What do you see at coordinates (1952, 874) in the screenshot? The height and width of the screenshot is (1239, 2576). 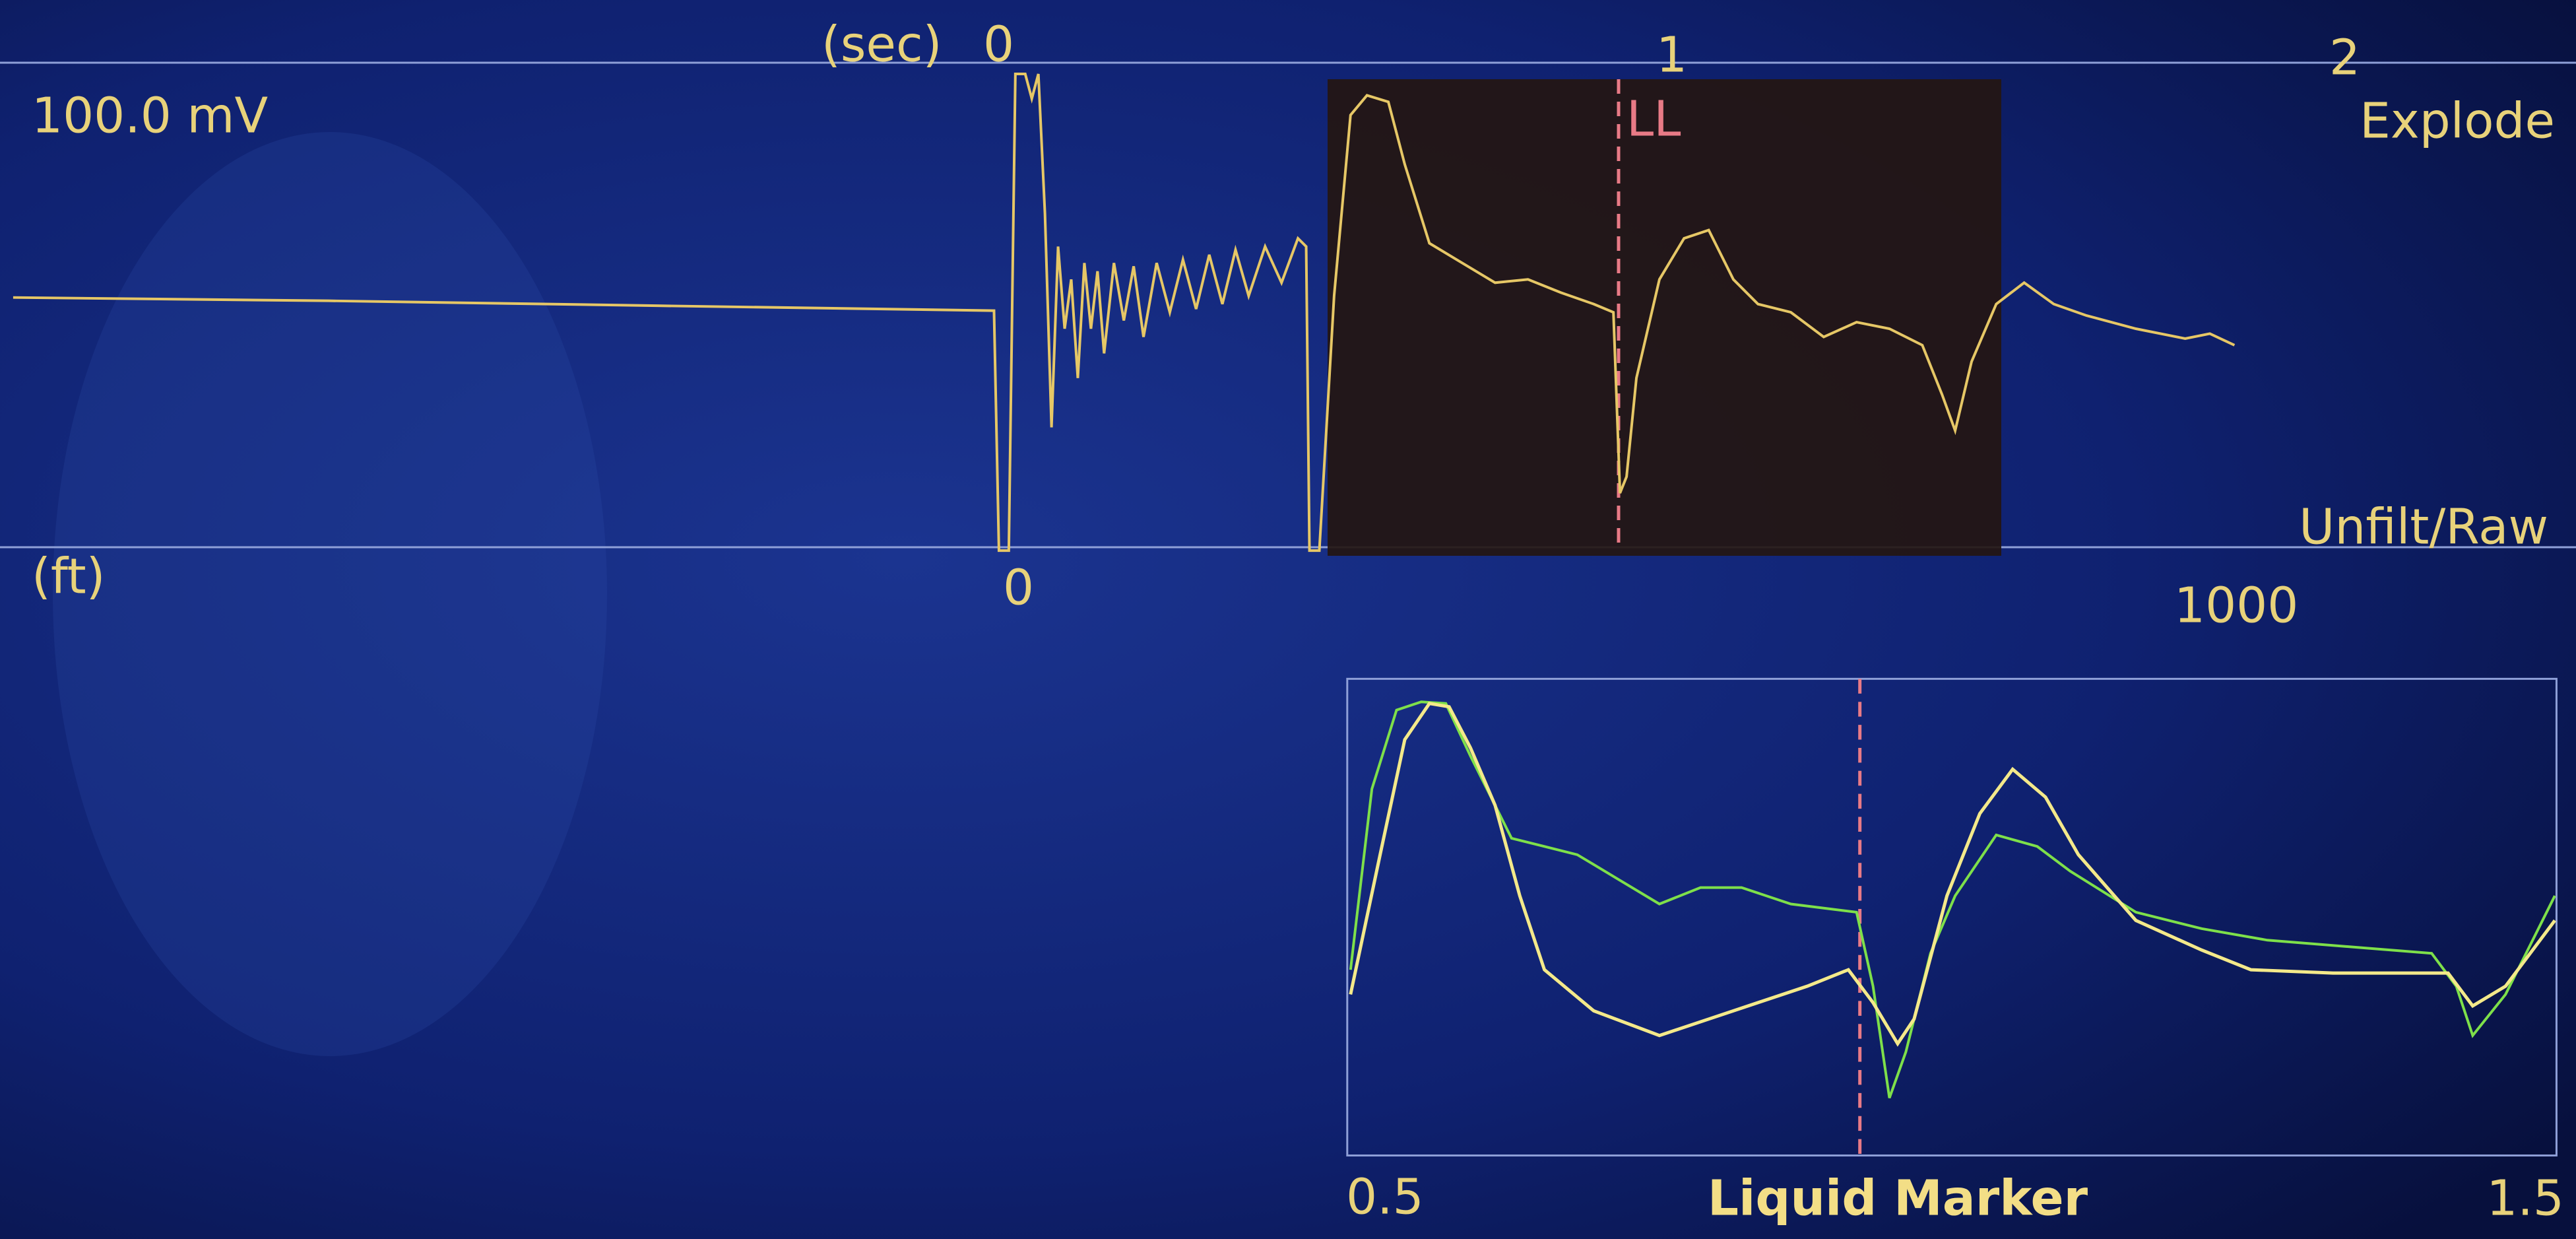 I see `filtered-trace-yellow` at bounding box center [1952, 874].